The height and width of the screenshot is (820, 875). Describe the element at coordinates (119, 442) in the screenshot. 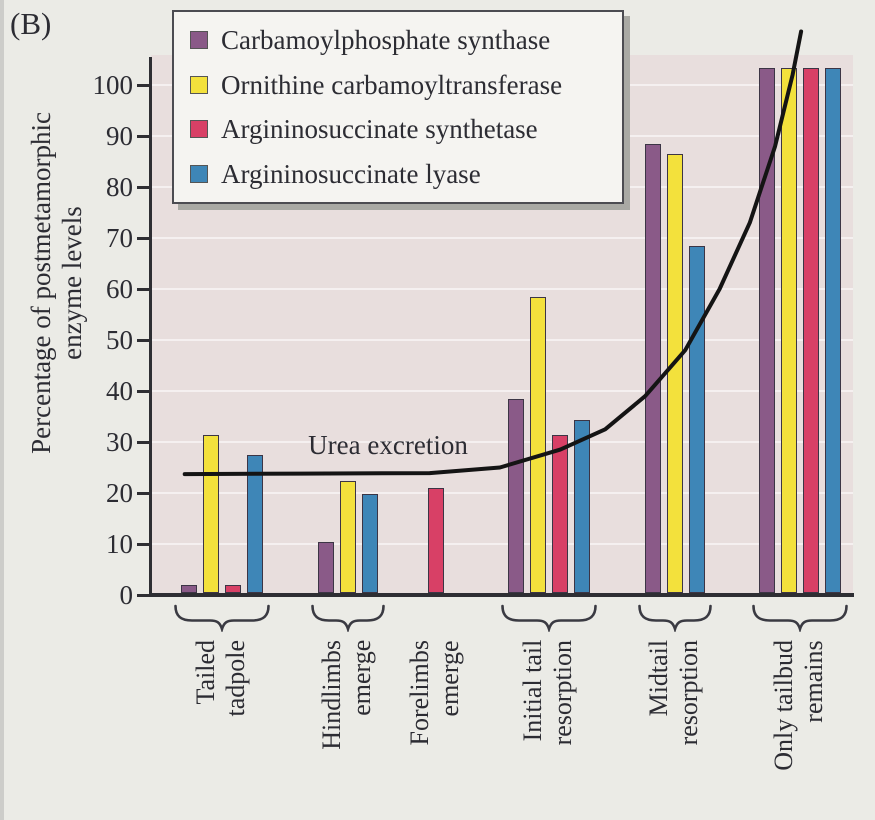

I see `y-tick-label: 30` at that location.